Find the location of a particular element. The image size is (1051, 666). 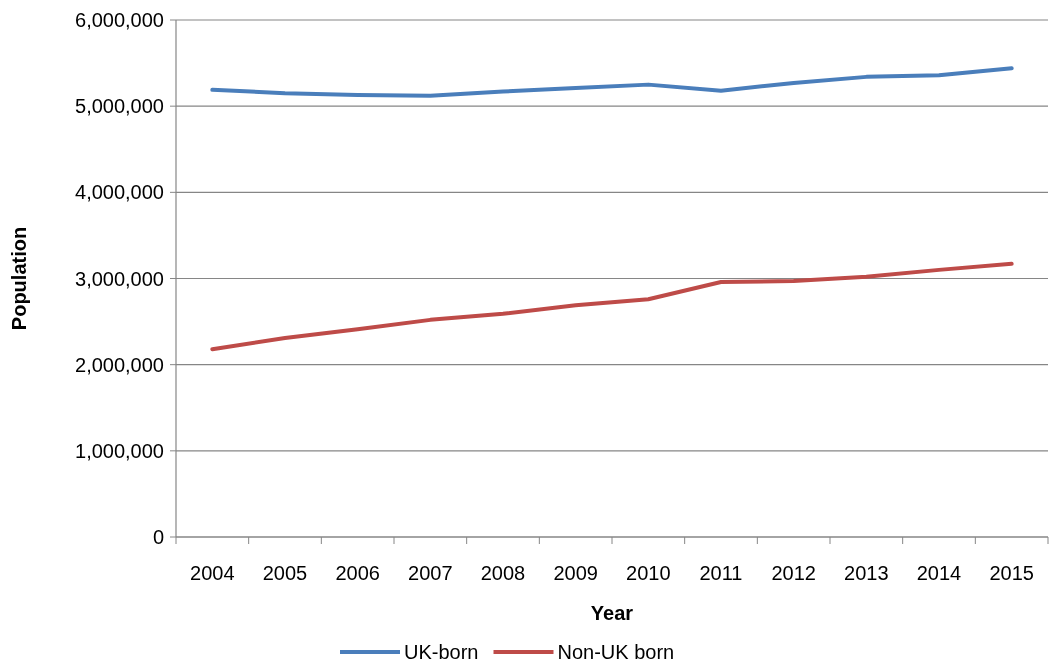

y-tick-label: 6,000,000 is located at coordinates (119, 20).